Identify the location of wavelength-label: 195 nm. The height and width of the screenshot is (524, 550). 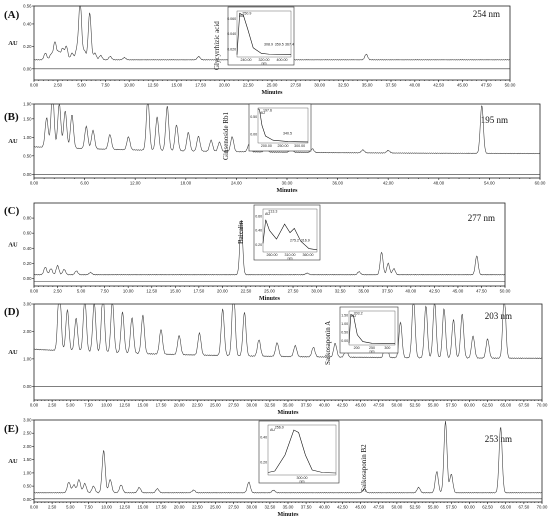
(494, 120).